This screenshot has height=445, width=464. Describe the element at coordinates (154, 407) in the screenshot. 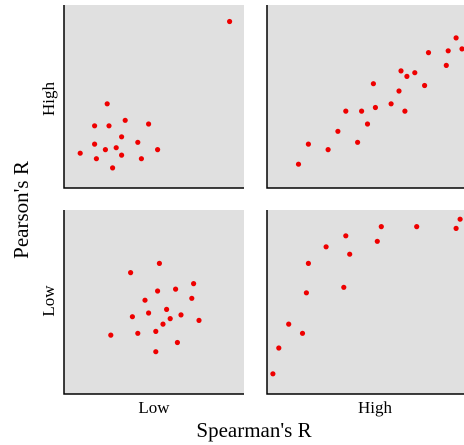

I see `x-group-label-low: Low` at that location.